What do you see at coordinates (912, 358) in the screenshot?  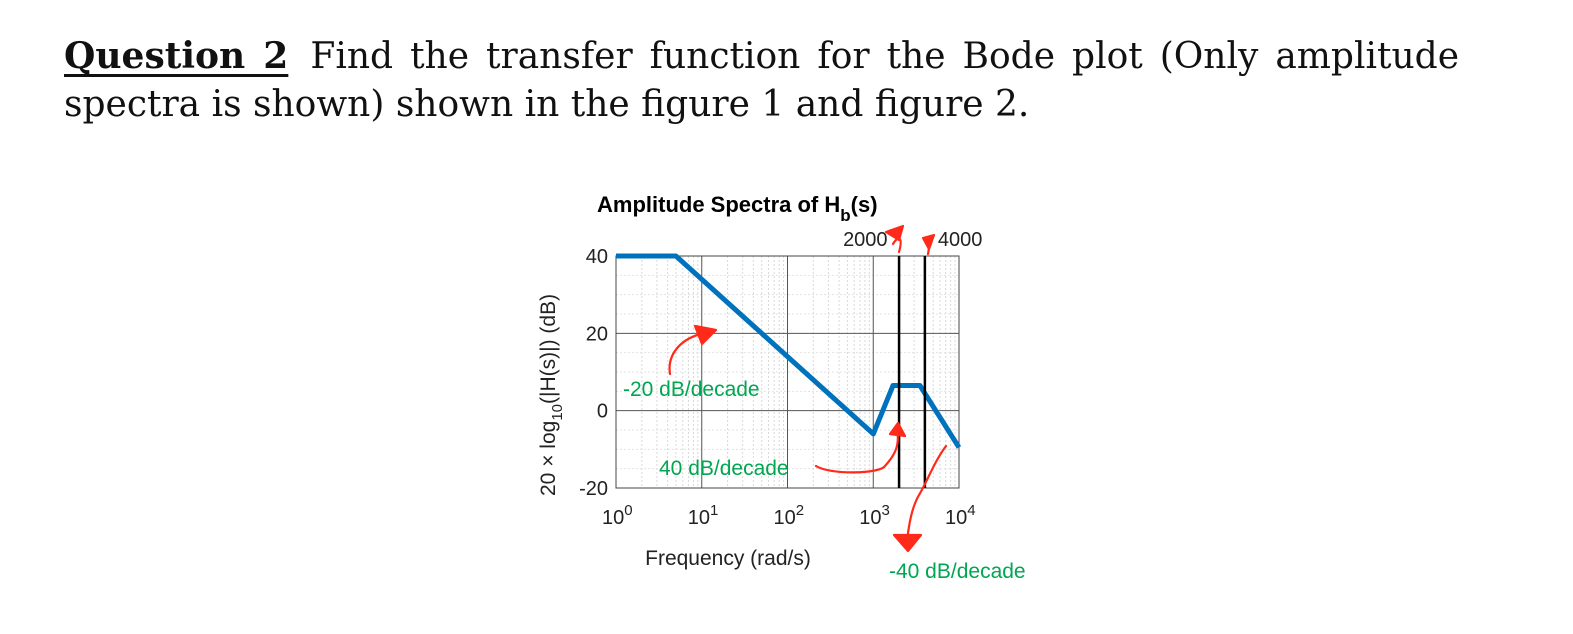 I see `marker-lines: 2000 4000` at bounding box center [912, 358].